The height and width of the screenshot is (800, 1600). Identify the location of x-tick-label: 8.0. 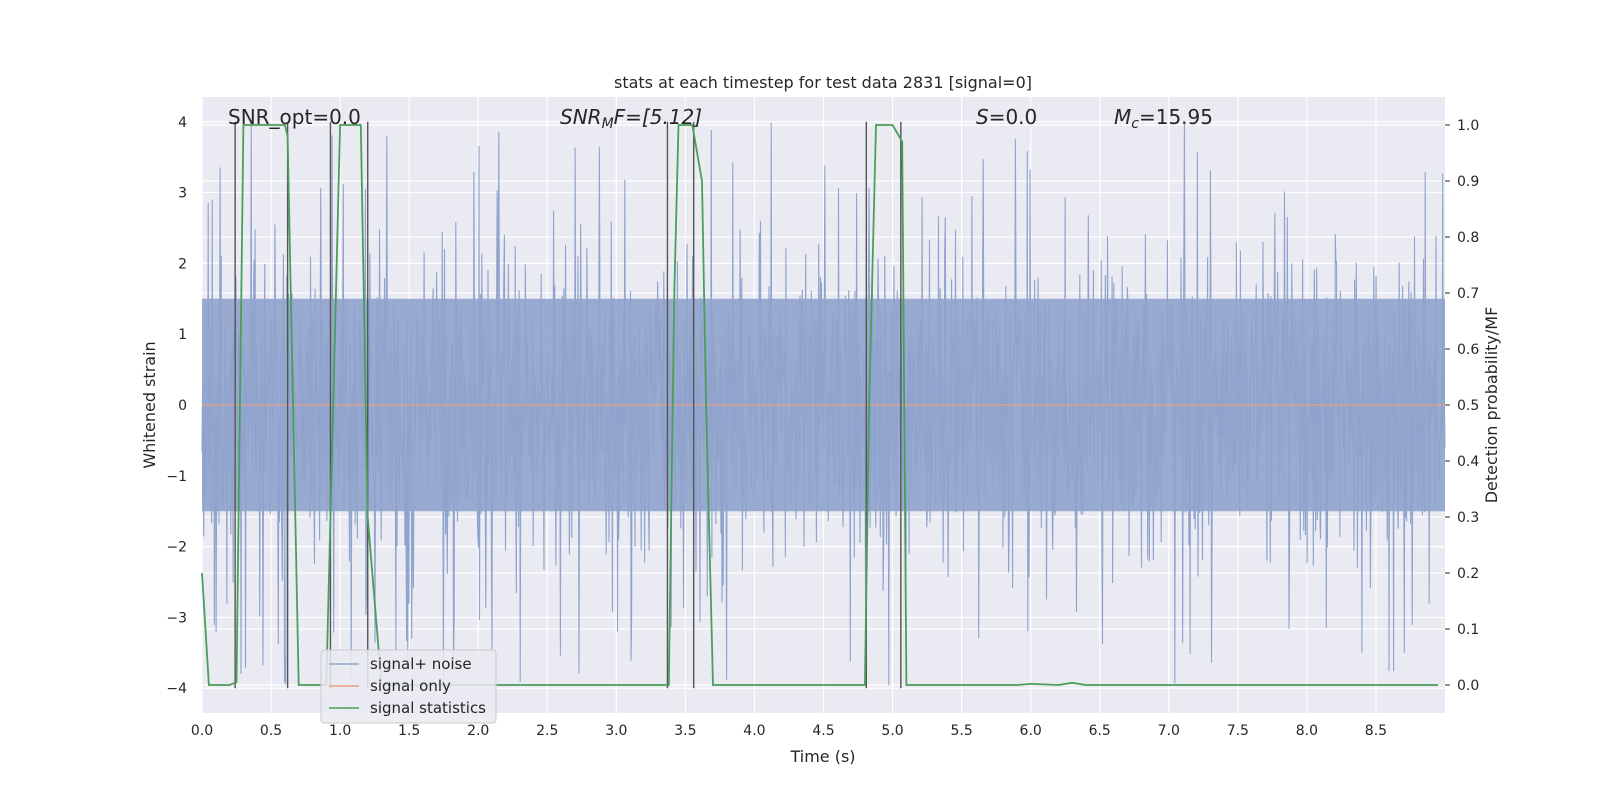
(1307, 731).